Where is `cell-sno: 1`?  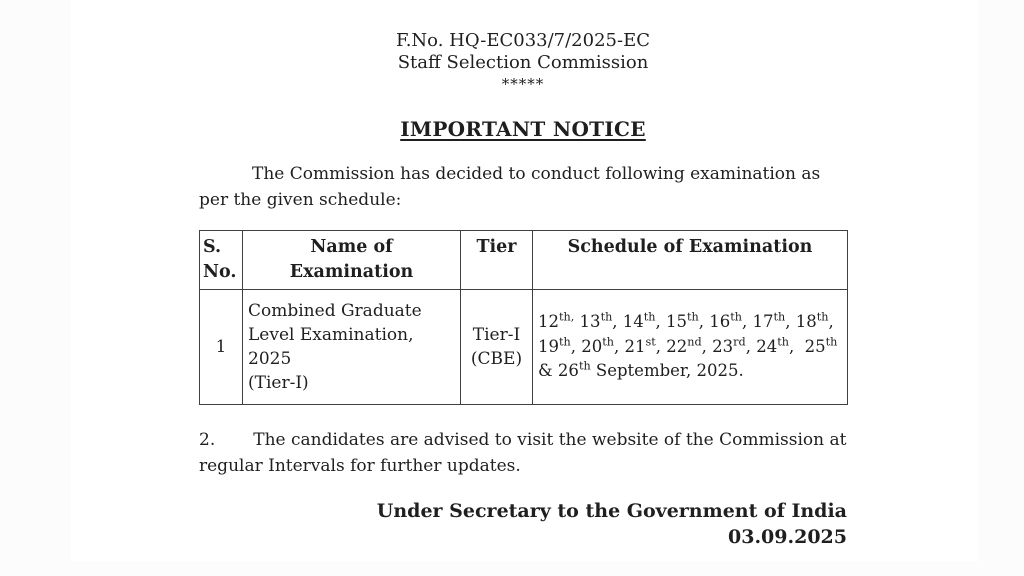 cell-sno: 1 is located at coordinates (221, 347).